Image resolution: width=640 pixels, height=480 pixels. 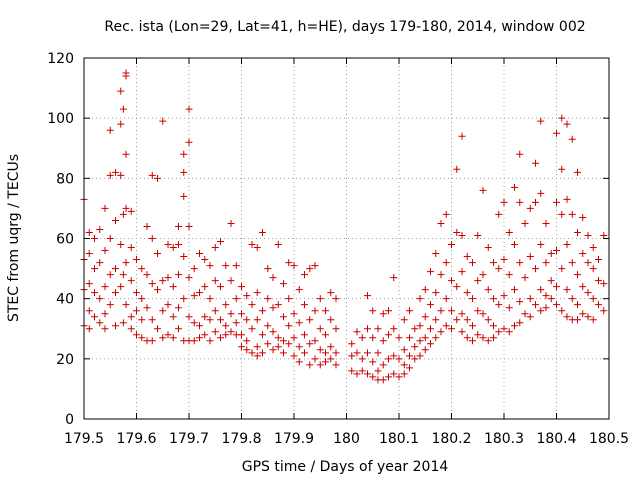 I want to click on x-tick-label: 180.3, so click(x=504, y=439).